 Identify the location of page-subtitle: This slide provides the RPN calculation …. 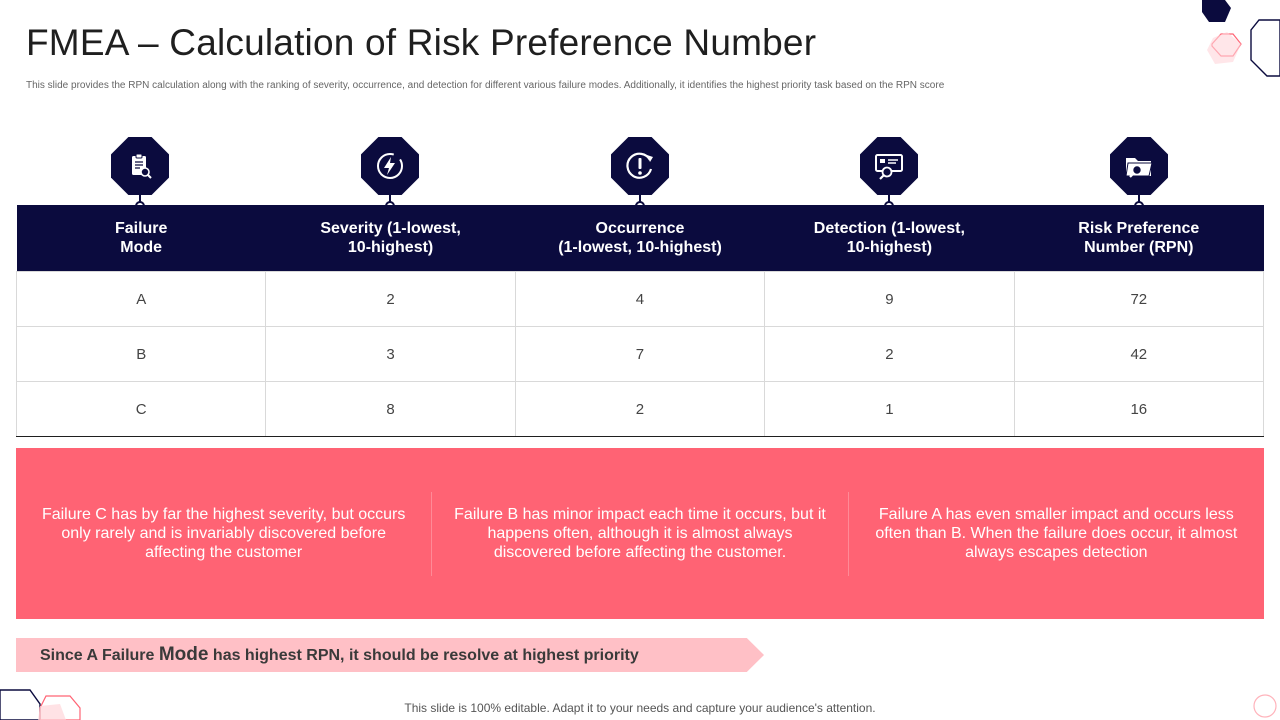
(485, 85).